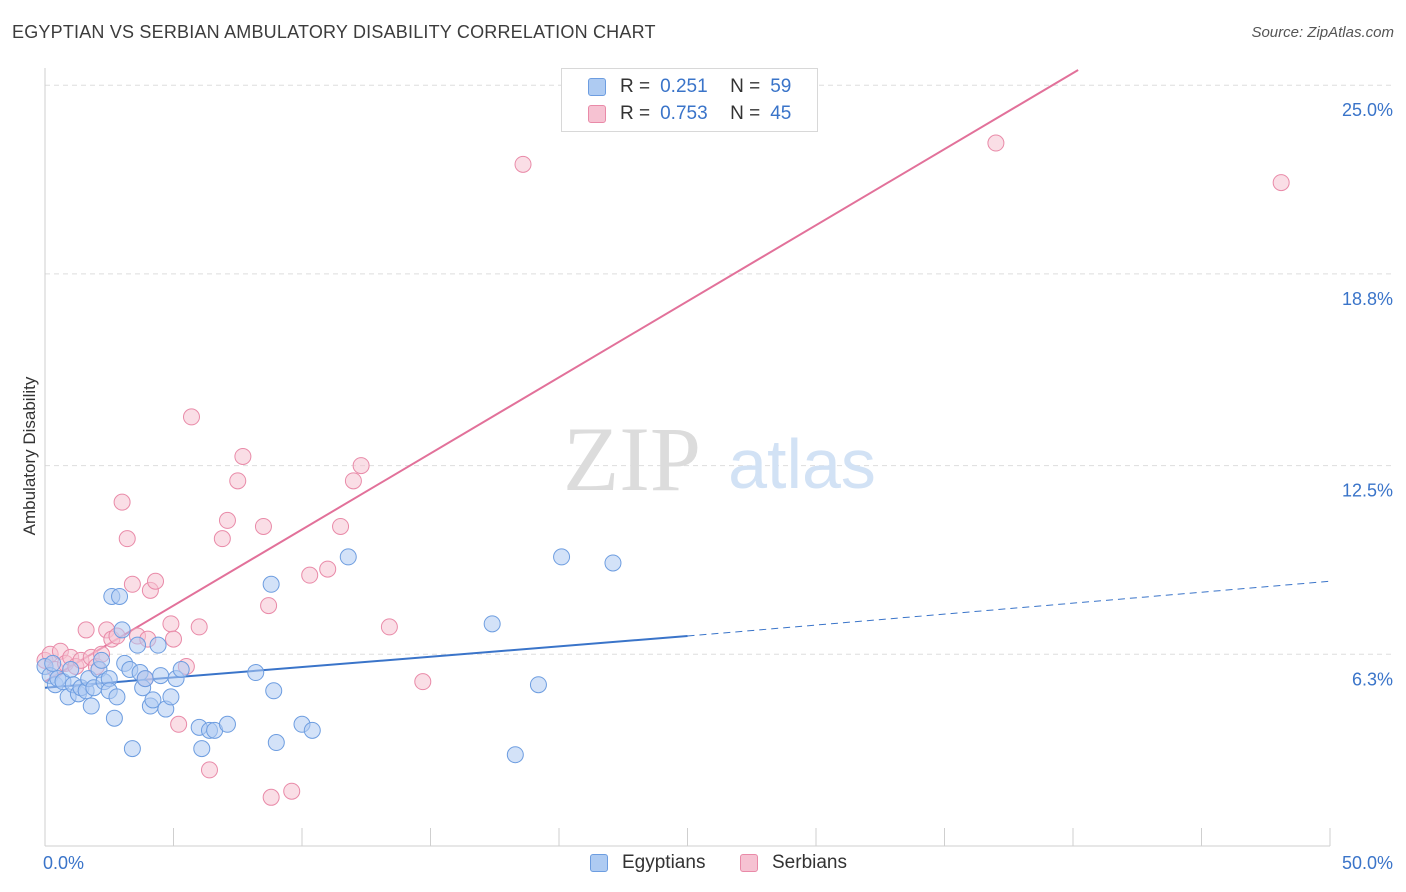 This screenshot has width=1406, height=892. I want to click on y-axis-label: Ambulatory Disability, so click(29, 455).